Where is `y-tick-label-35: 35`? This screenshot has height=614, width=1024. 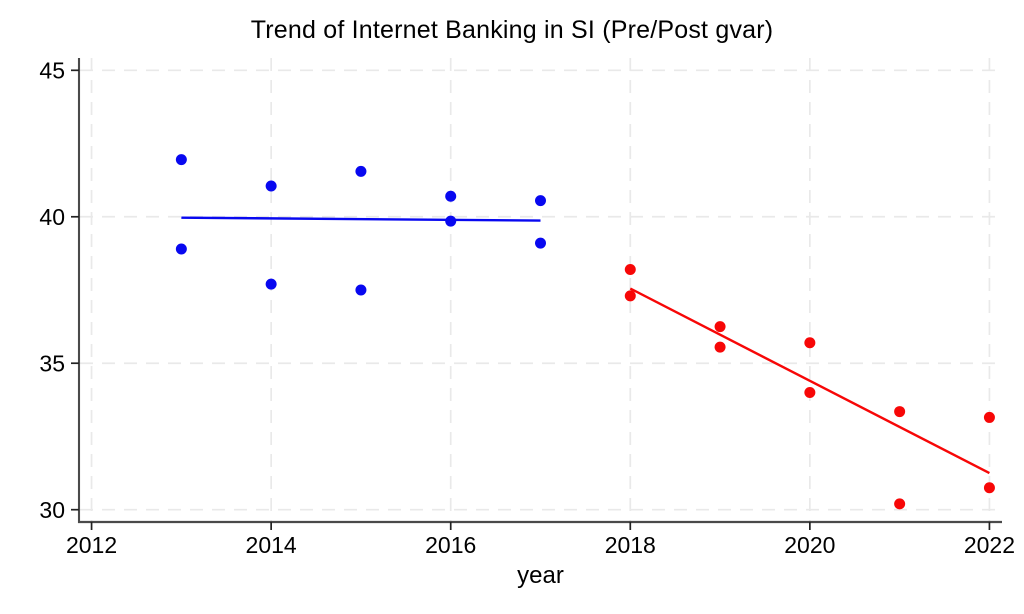 y-tick-label-35: 35 is located at coordinates (52, 364).